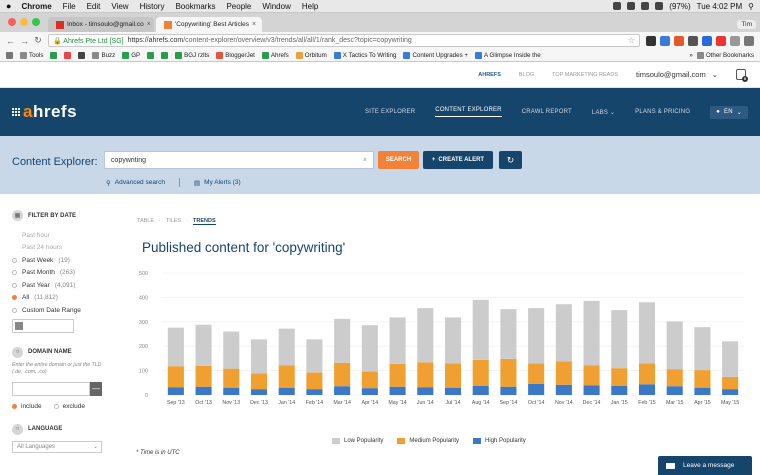  I want to click on legend-low: Low Popularity, so click(357, 441).